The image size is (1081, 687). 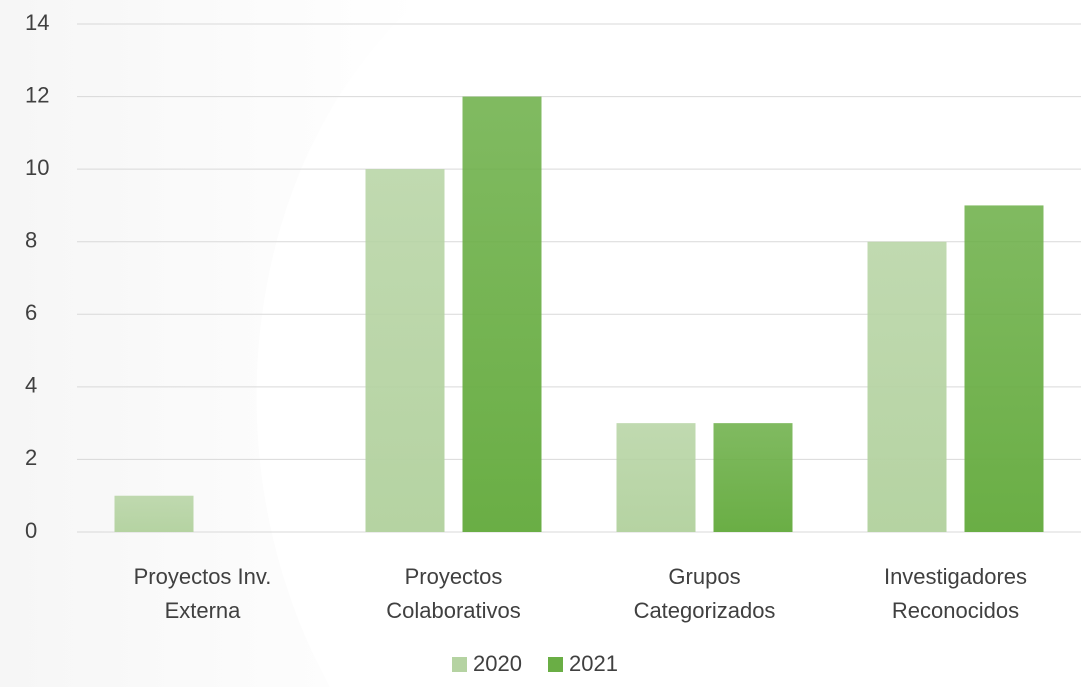 What do you see at coordinates (37, 94) in the screenshot?
I see `y-tick-label: 12` at bounding box center [37, 94].